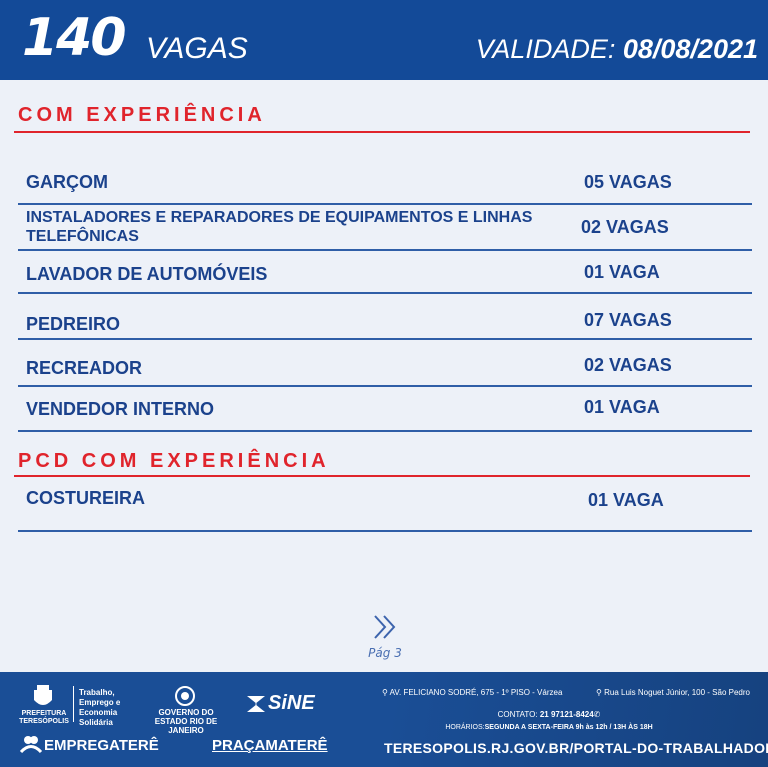  I want to click on contact-label: CONTATO:, so click(517, 714).